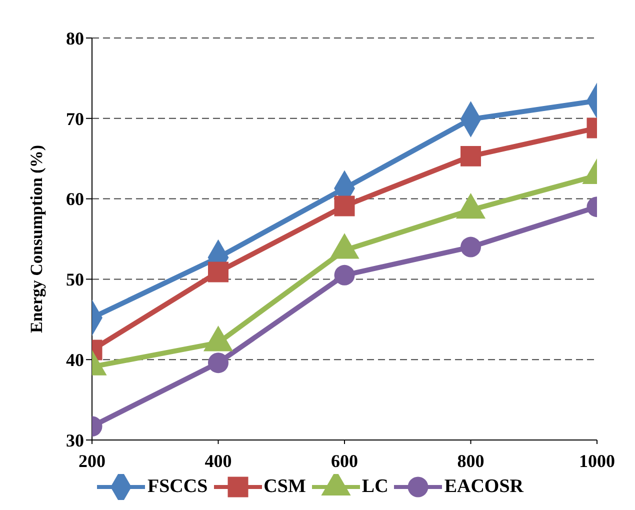 The image size is (635, 510). What do you see at coordinates (218, 460) in the screenshot?
I see `x-tick-label: 400` at bounding box center [218, 460].